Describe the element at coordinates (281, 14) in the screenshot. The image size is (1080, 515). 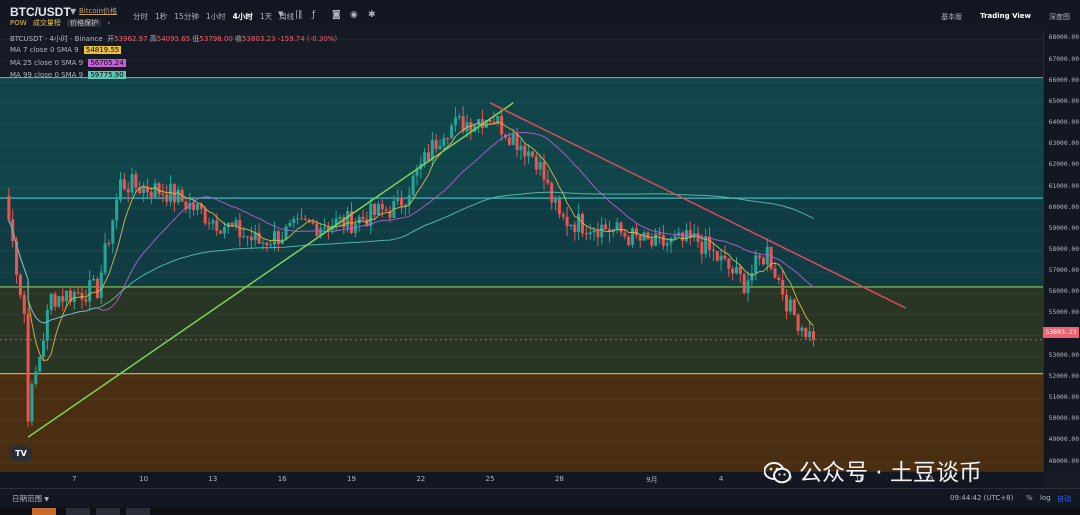
I see `more-intervals-icon: ▼` at that location.